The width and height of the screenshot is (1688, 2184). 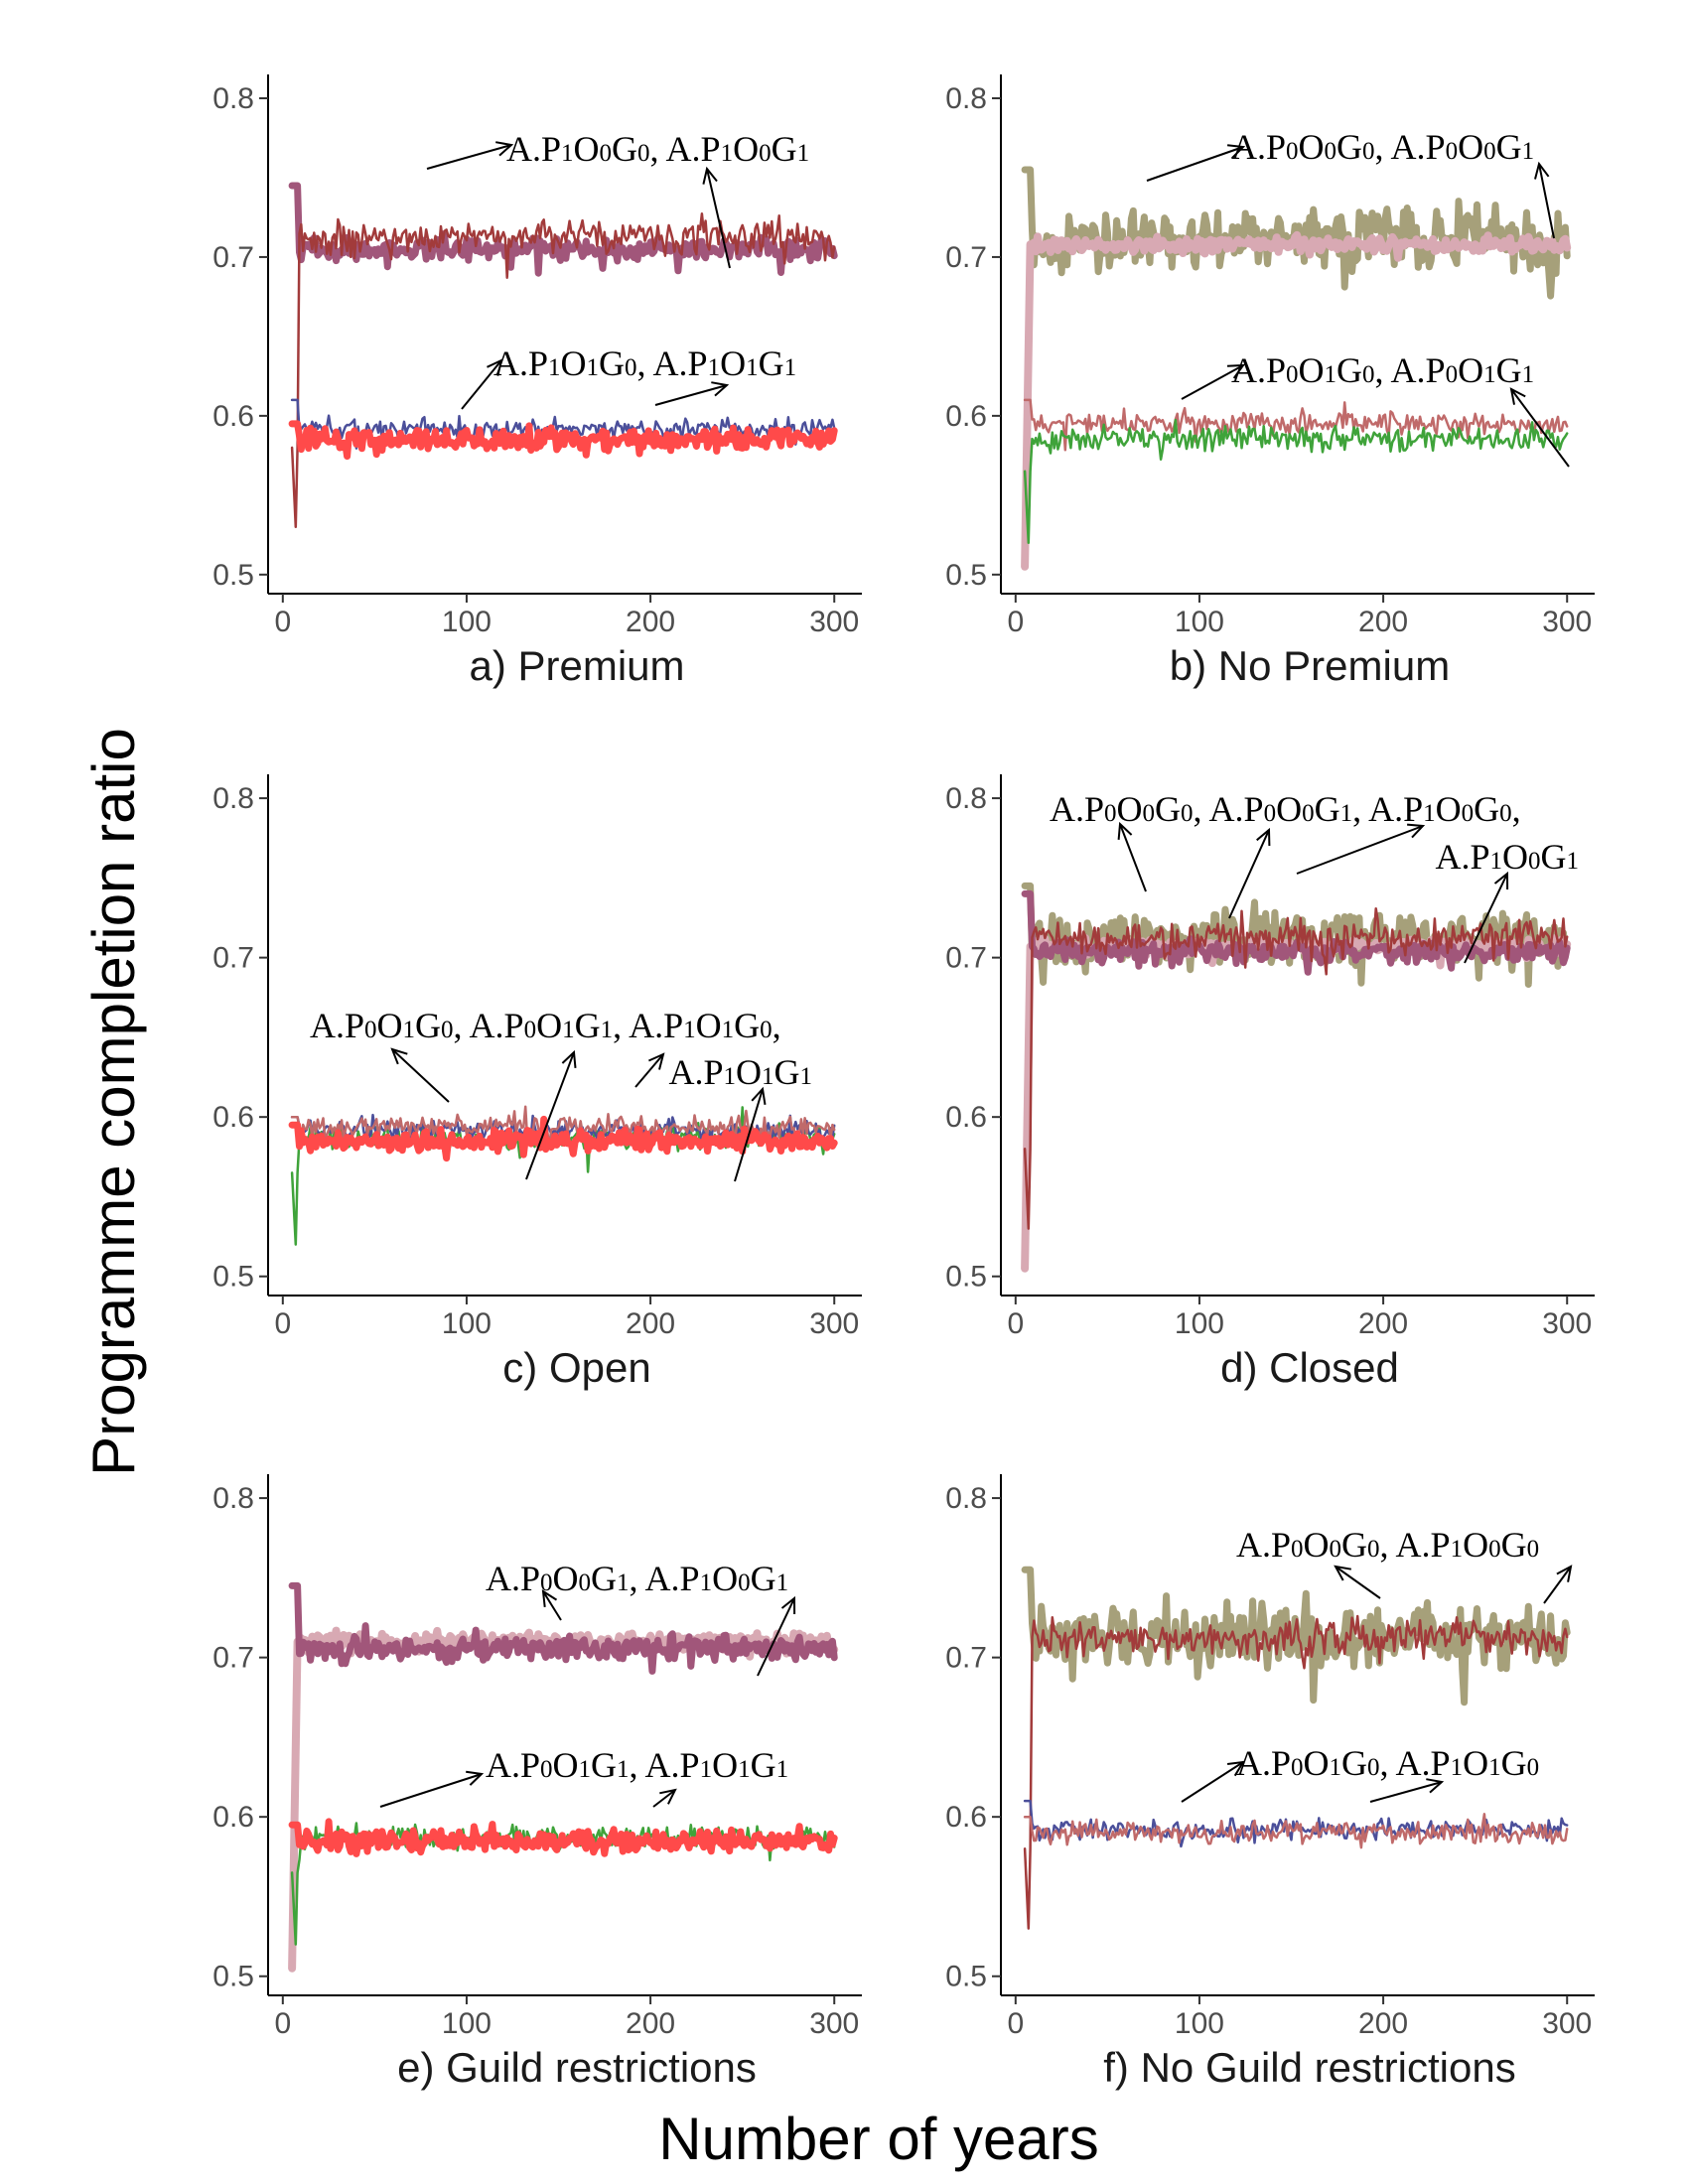 I want to click on y-tick-label: 0.8, so click(x=966, y=798).